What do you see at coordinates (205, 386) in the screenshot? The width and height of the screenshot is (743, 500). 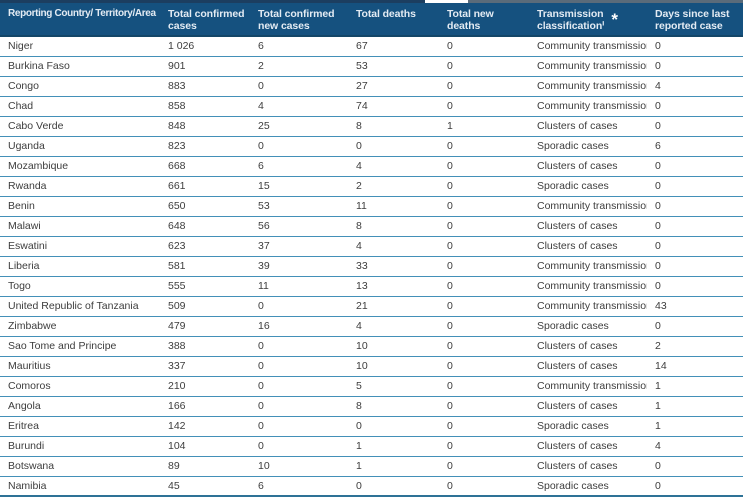 I see `cell-total-confirmed-cases: 210` at bounding box center [205, 386].